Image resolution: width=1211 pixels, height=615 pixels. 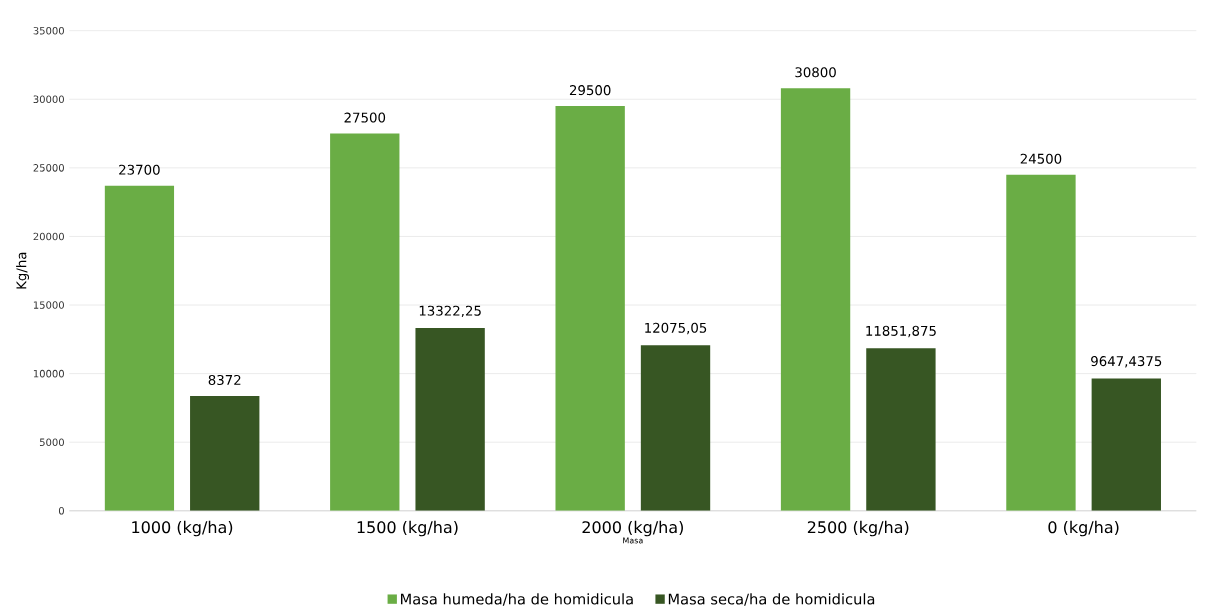 What do you see at coordinates (632, 528) in the screenshot?
I see `x-tick-label: 2000 (kg/ha)` at bounding box center [632, 528].